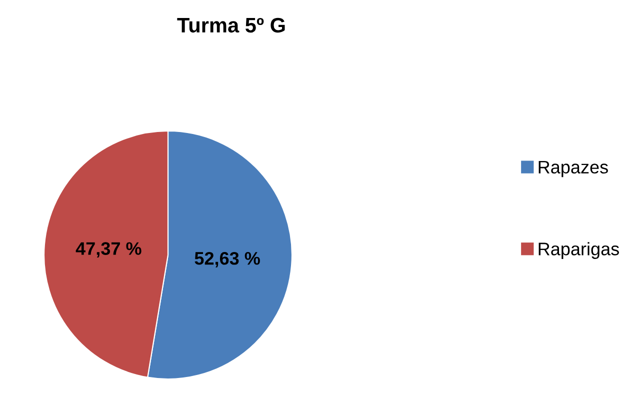 The height and width of the screenshot is (411, 635). Describe the element at coordinates (578, 250) in the screenshot. I see `legend-label: Raparigas` at that location.